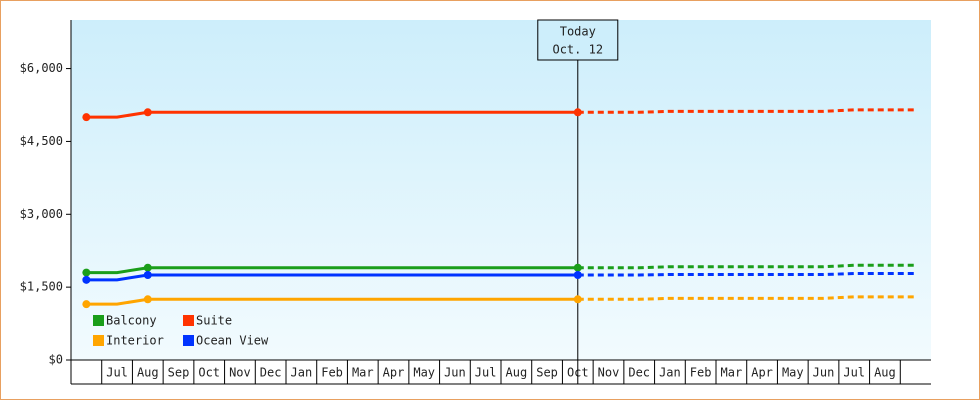  Describe the element at coordinates (41, 141) in the screenshot. I see `y-tick-label: $4,500` at that location.